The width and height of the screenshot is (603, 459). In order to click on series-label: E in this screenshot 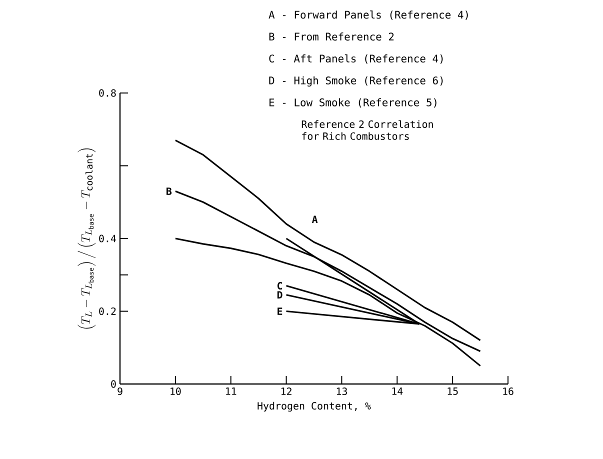, I will do `click(280, 311)`.